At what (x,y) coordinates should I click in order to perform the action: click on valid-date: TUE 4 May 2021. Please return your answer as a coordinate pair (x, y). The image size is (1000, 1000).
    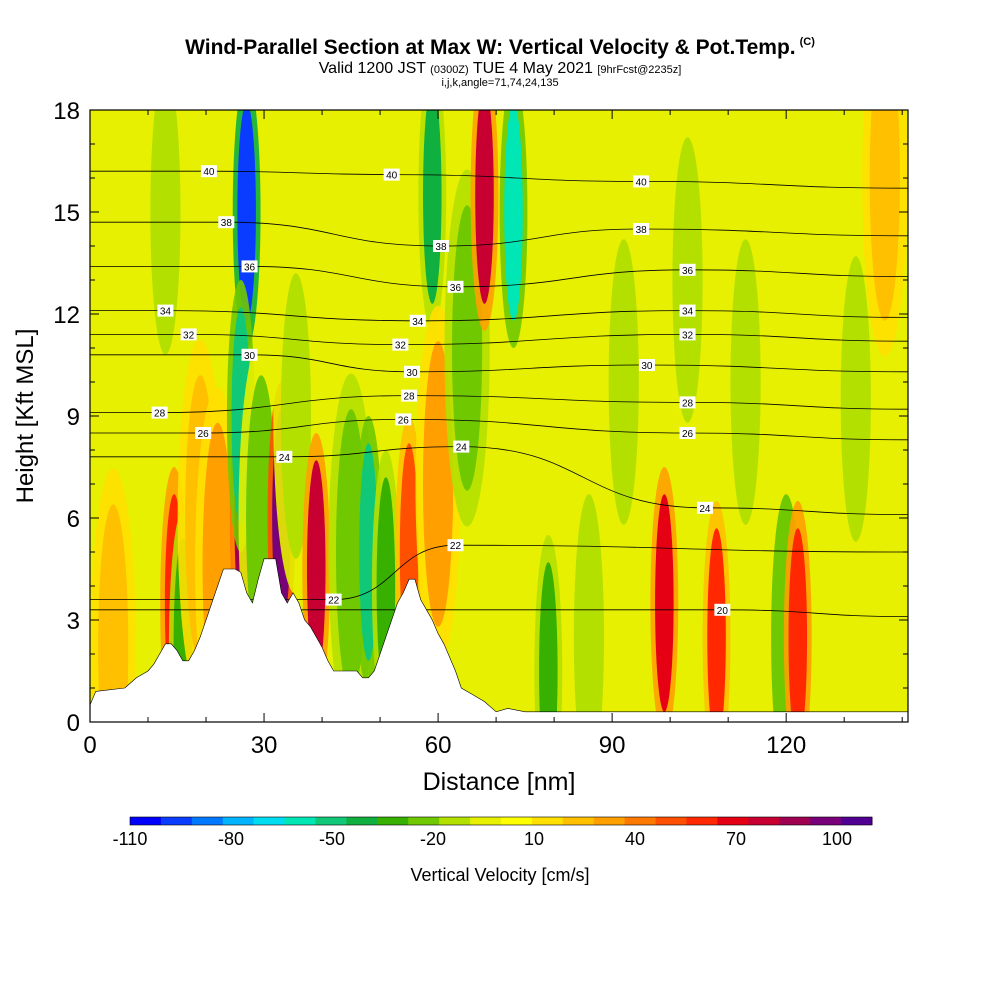
    Looking at the image, I should click on (532, 68).